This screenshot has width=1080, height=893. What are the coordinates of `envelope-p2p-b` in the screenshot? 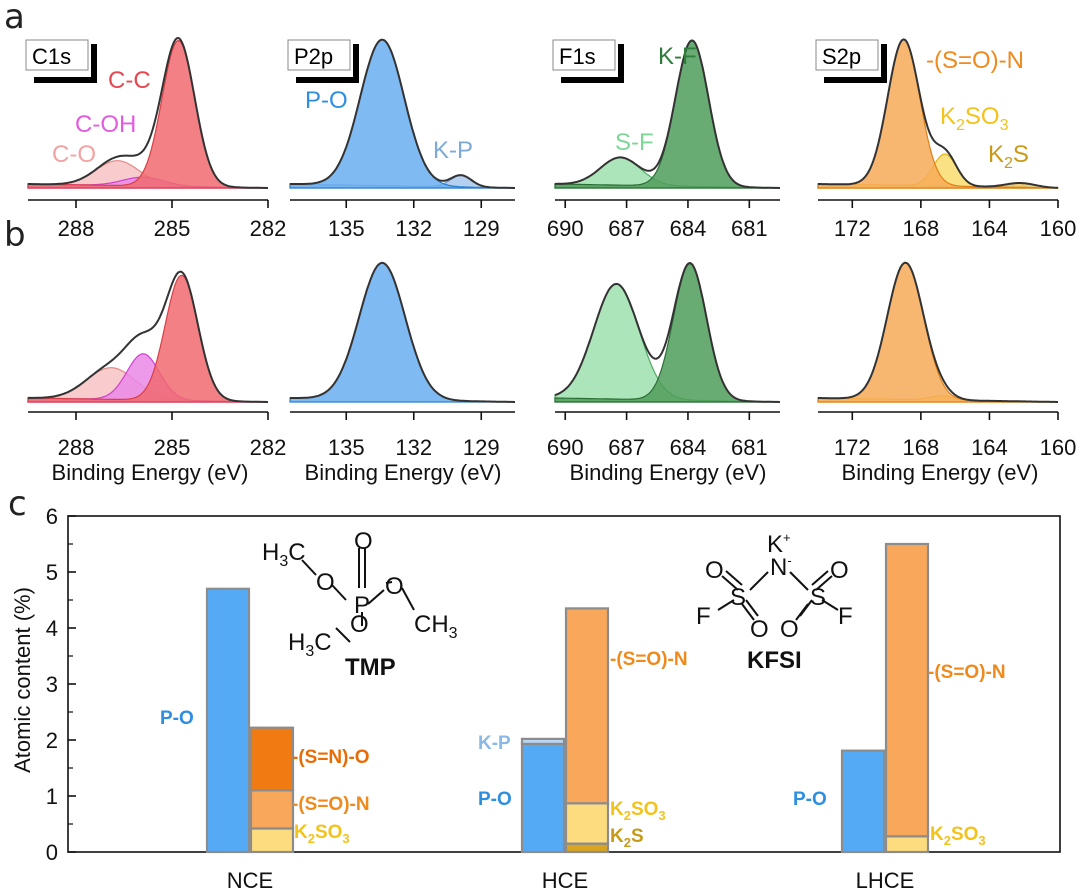 It's located at (402, 332).